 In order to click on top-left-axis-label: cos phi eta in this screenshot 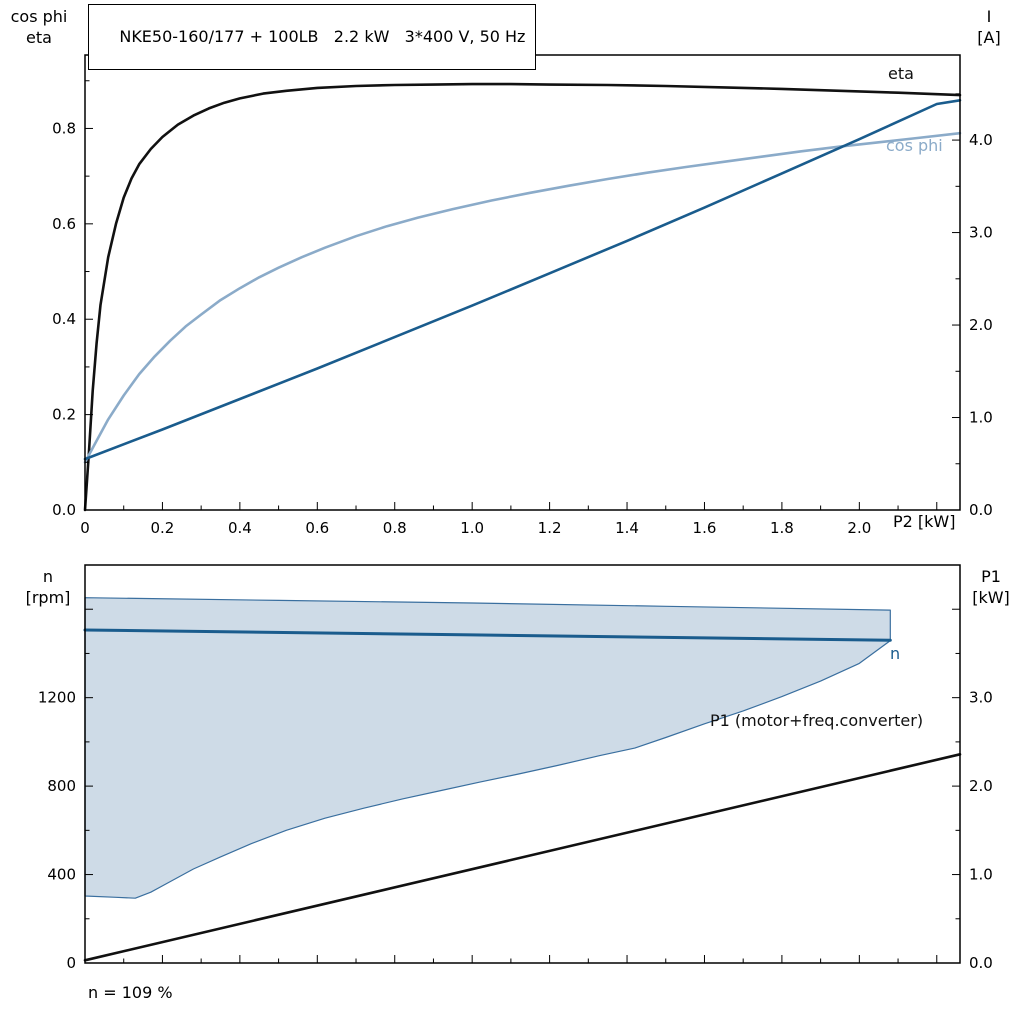, I will do `click(39, 27)`.